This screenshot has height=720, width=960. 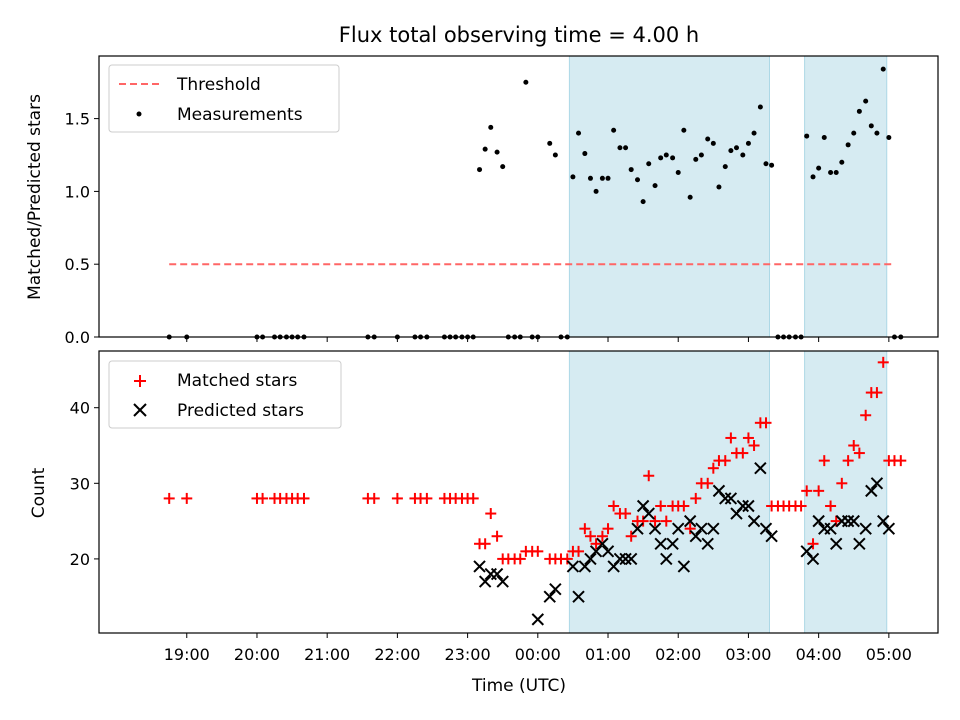 What do you see at coordinates (82, 191) in the screenshot?
I see `top-y-tick: 1.0` at bounding box center [82, 191].